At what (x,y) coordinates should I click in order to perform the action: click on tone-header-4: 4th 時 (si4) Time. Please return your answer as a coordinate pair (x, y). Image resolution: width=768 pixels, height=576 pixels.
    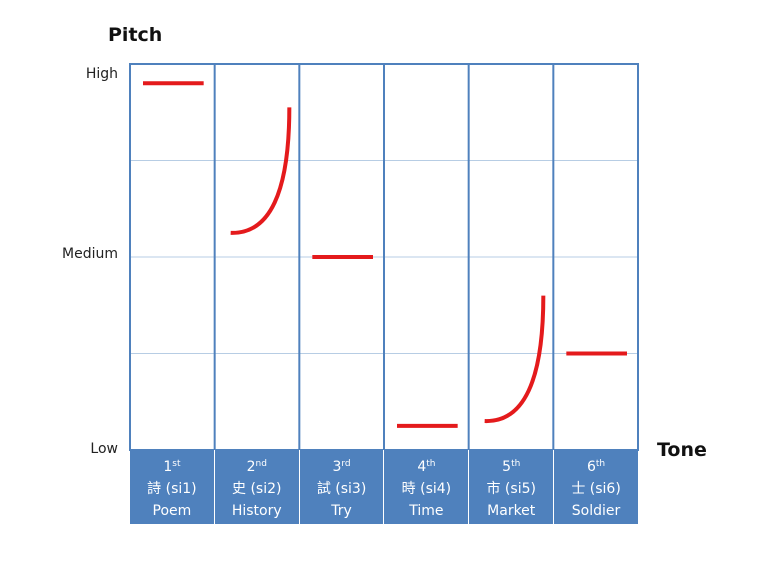
    Looking at the image, I should click on (427, 487).